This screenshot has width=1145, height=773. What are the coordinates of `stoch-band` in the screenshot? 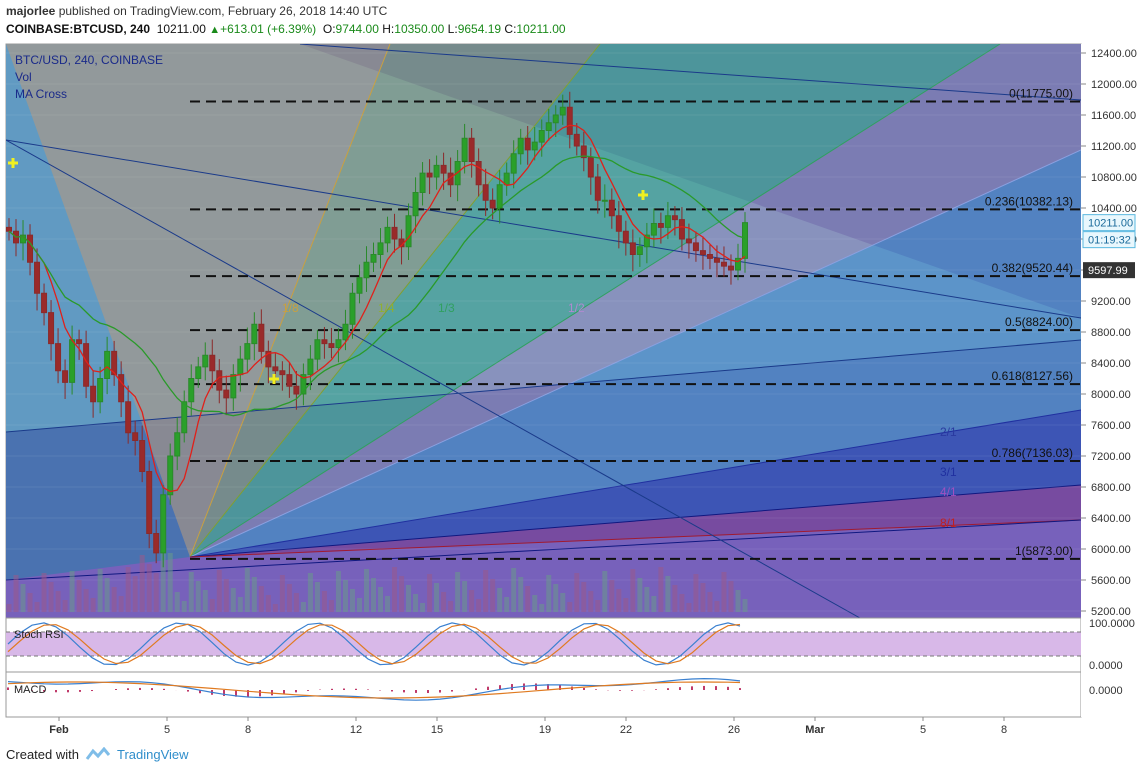 It's located at (543, 644).